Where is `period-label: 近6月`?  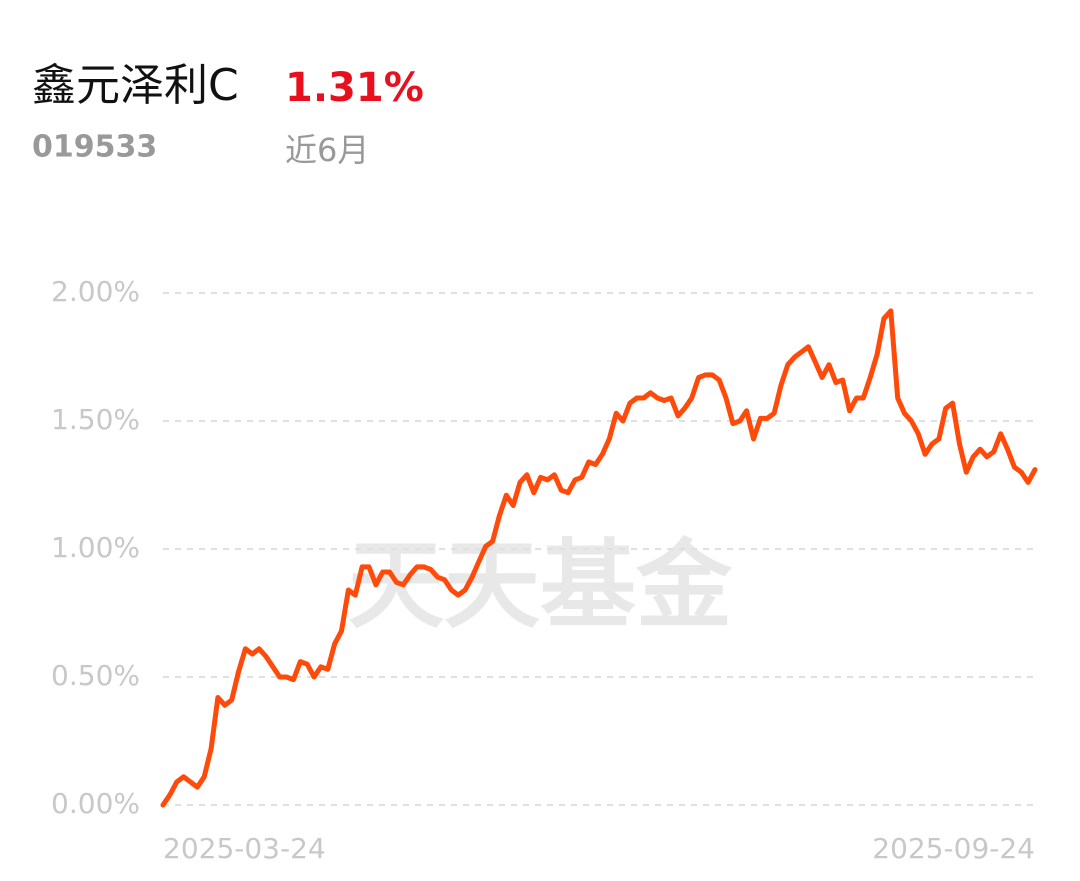 period-label: 近6月 is located at coordinates (327, 150).